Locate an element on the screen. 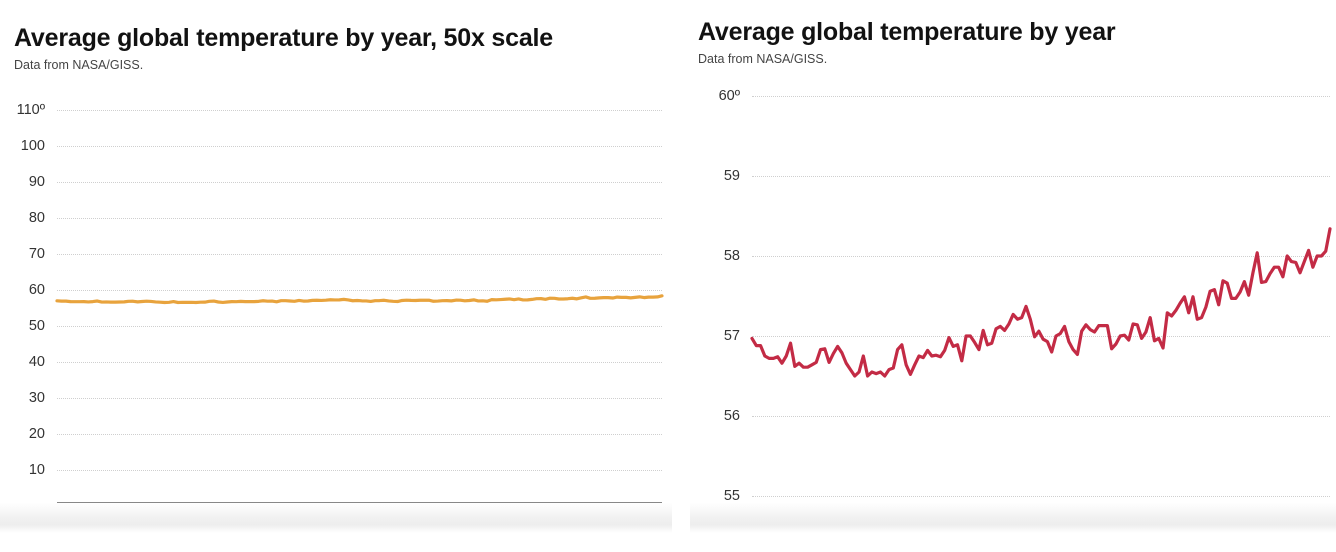 Image resolution: width=1336 pixels, height=552 pixels. left-ytick-label: 10 is located at coordinates (36, 469).